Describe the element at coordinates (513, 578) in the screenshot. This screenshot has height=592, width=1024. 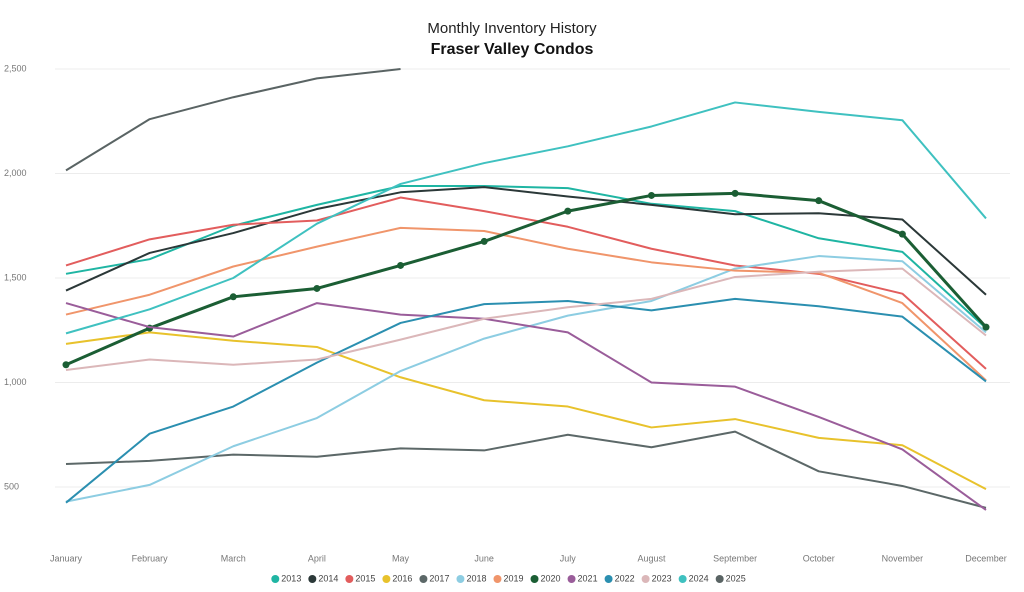
I see `legend-label: 2019` at that location.